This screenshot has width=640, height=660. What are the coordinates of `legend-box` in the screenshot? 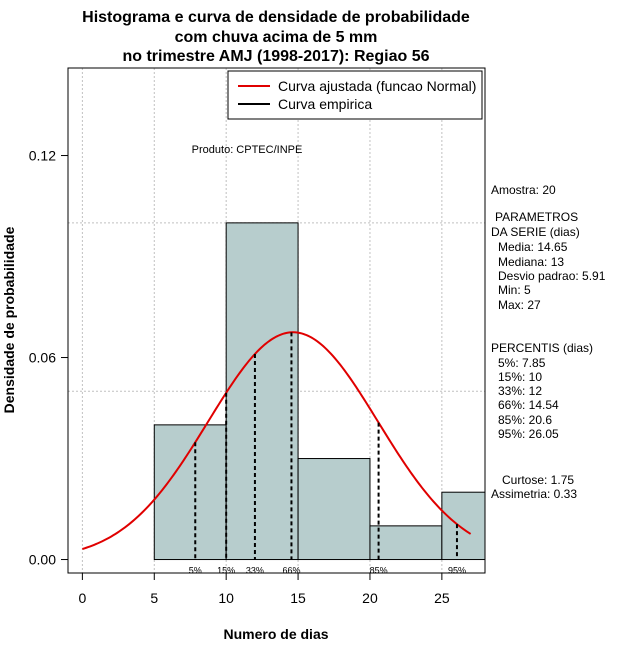 It's located at (355, 95).